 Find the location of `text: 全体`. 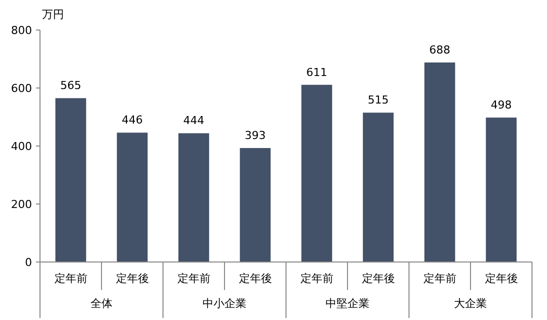

text: 全体 is located at coordinates (101, 303).